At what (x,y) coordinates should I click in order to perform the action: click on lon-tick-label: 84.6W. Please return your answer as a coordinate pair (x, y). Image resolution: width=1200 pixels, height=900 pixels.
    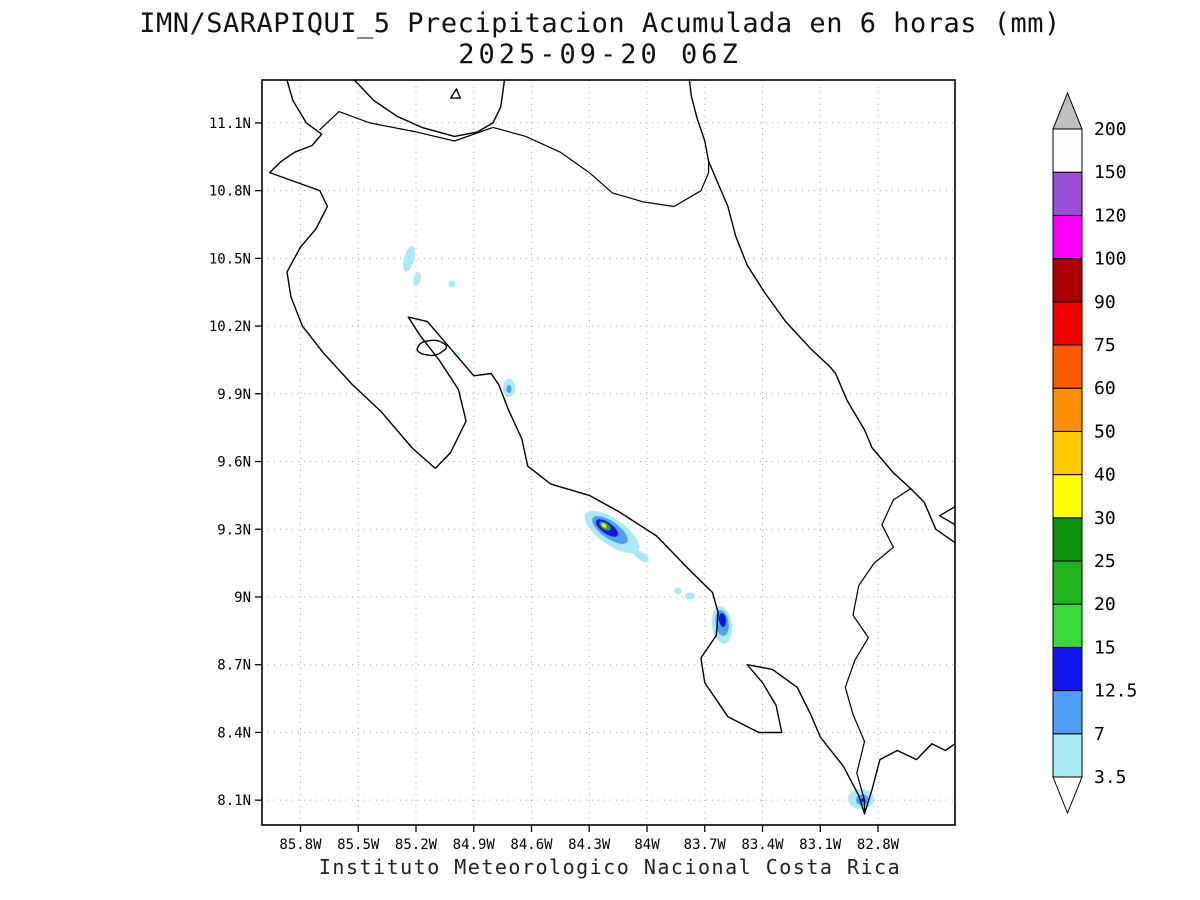
    Looking at the image, I should click on (531, 845).